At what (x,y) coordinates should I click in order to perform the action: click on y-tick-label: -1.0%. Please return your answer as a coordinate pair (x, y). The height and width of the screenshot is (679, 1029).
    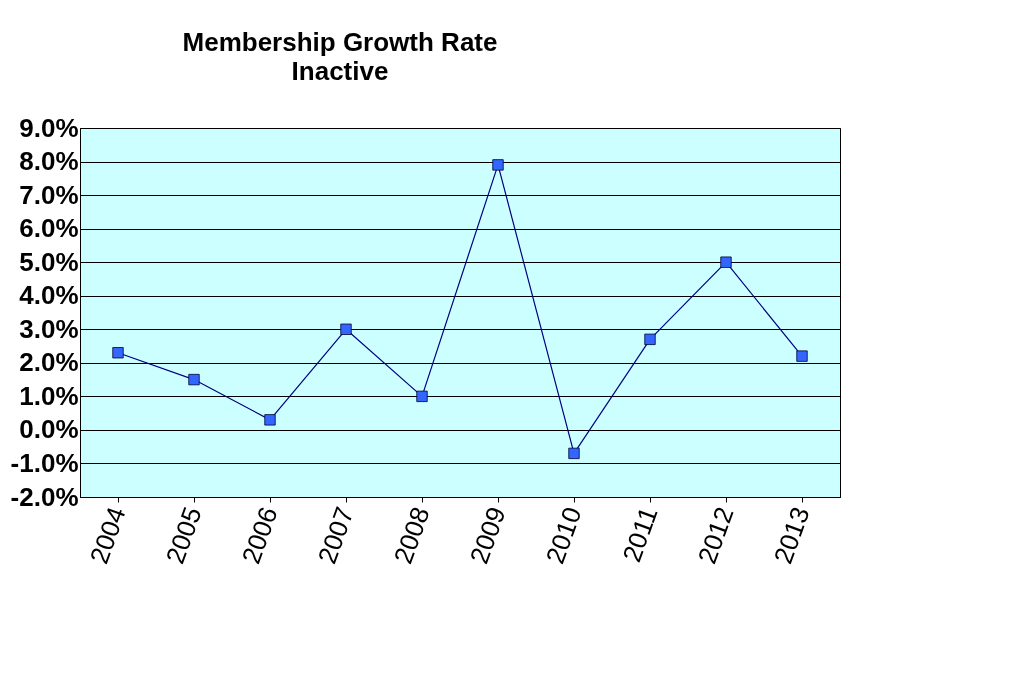
    Looking at the image, I should click on (44, 462).